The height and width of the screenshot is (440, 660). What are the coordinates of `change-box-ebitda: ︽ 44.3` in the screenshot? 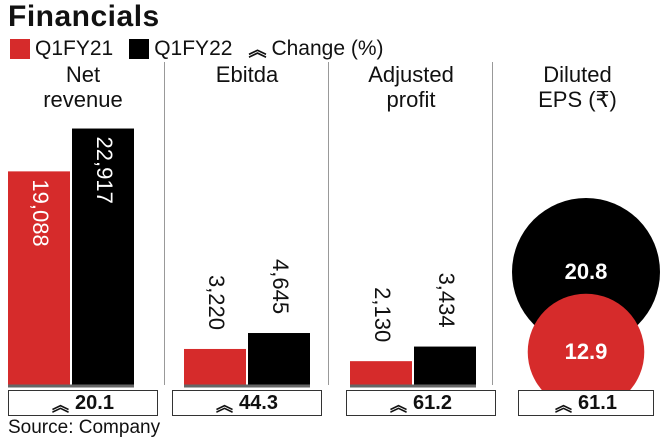 It's located at (247, 403).